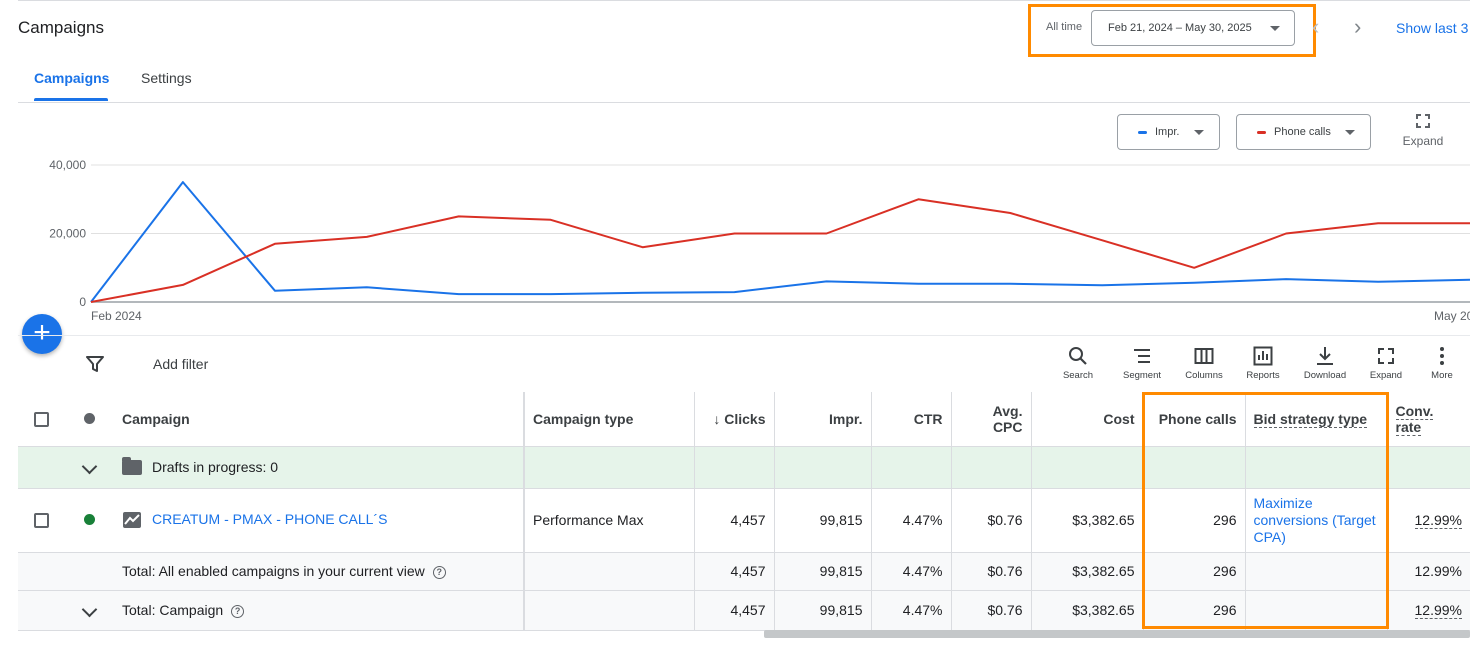 The width and height of the screenshot is (1470, 658). Describe the element at coordinates (991, 419) in the screenshot. I see `avg-cpc-header: Avg. CPC` at that location.